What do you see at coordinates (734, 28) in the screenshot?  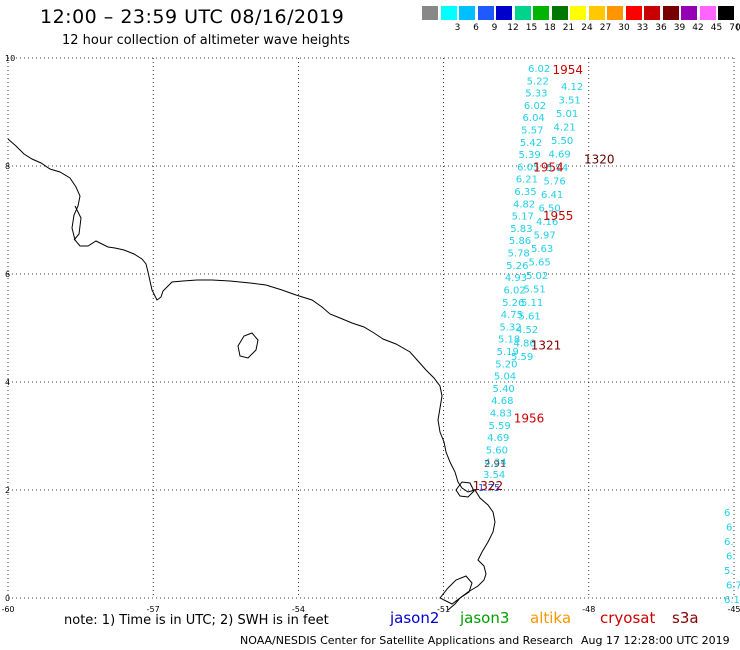 I see `scale-tick-label: 70` at bounding box center [734, 28].